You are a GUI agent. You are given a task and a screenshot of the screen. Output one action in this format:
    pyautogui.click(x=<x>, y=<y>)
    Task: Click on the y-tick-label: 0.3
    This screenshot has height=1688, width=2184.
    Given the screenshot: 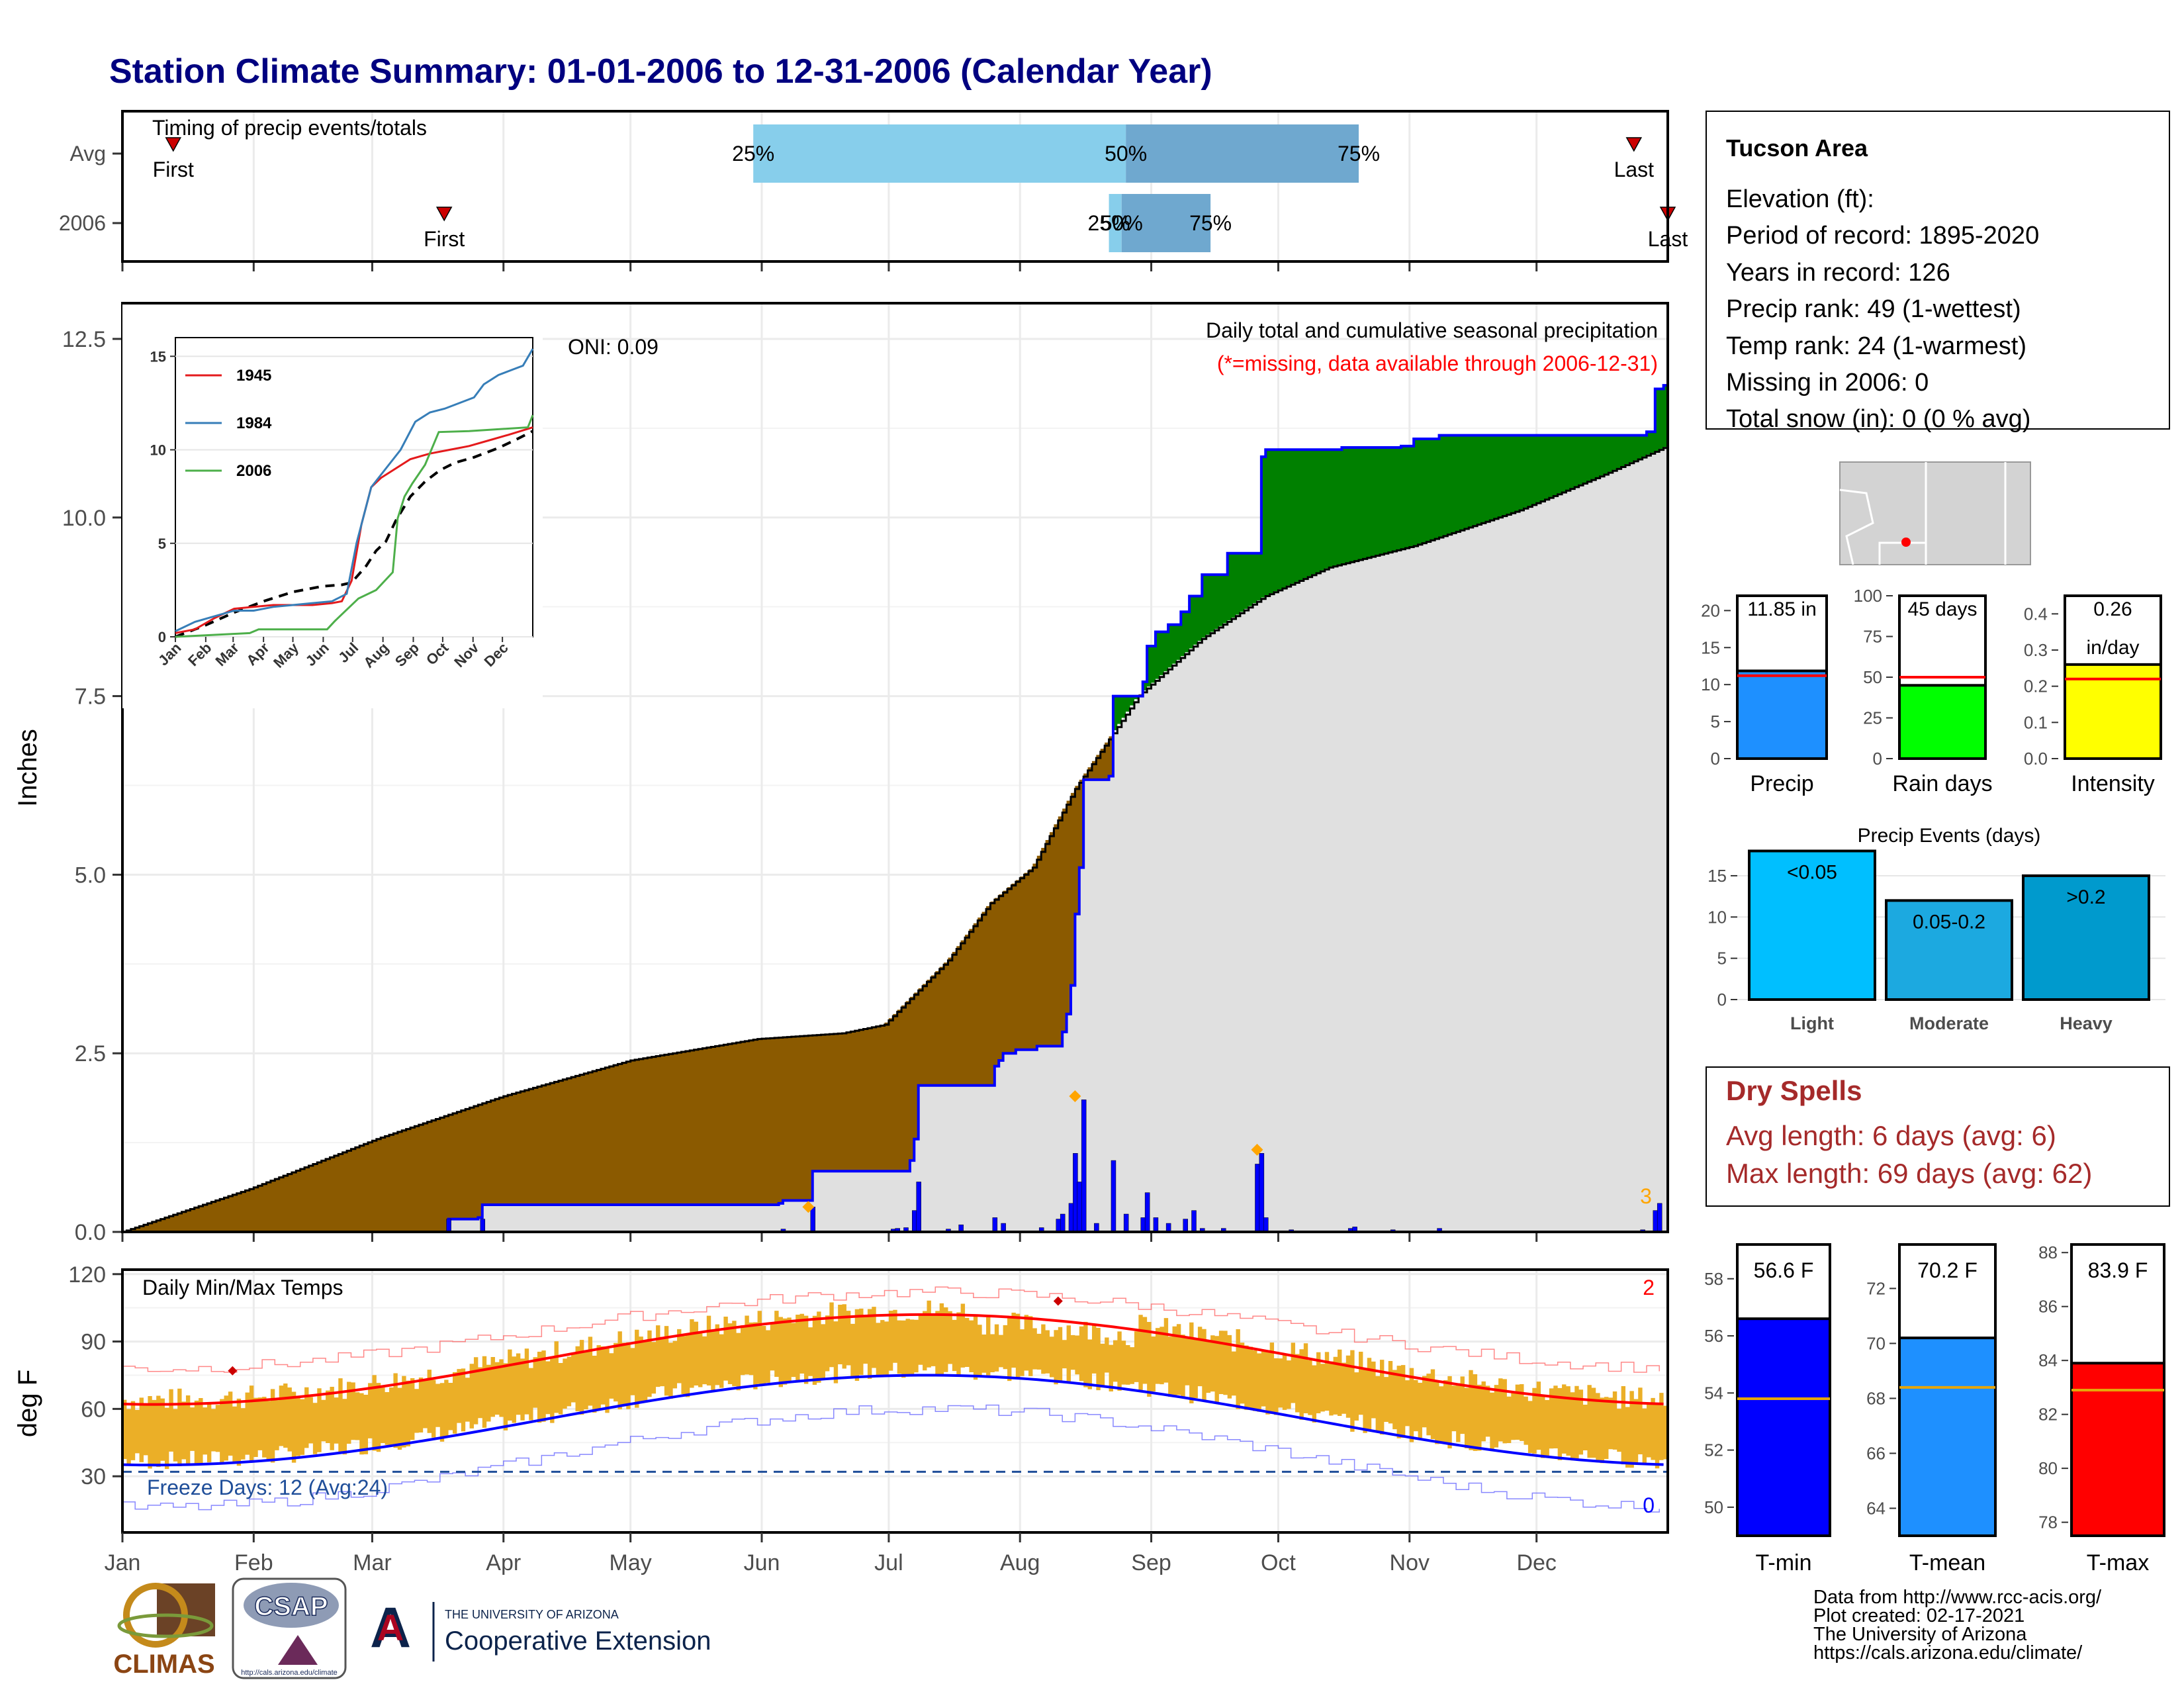 What is the action you would take?
    pyautogui.click(x=2036, y=650)
    